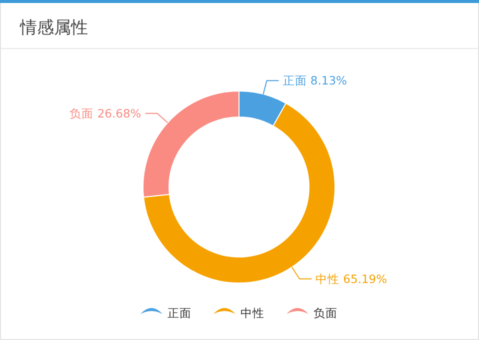  What do you see at coordinates (314, 81) in the screenshot?
I see `category-label: 正面 8.13%` at bounding box center [314, 81].